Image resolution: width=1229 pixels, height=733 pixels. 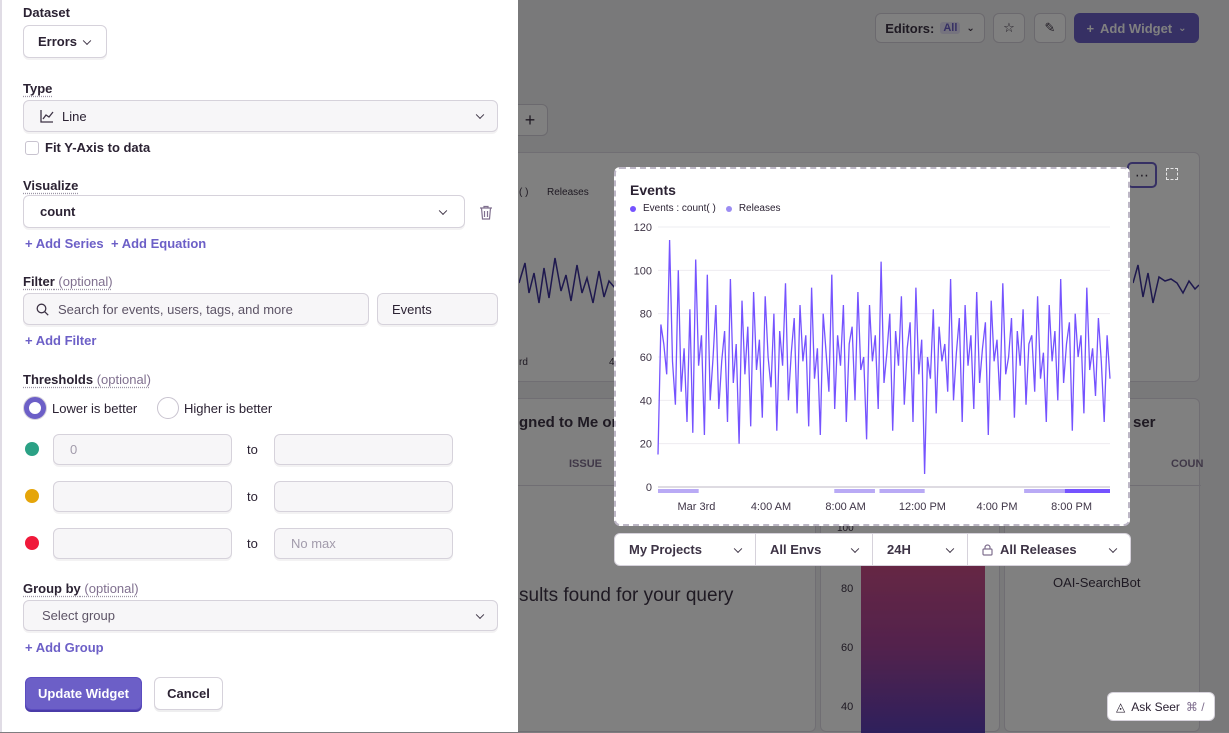 I want to click on cancel-button: Cancel, so click(x=188, y=693).